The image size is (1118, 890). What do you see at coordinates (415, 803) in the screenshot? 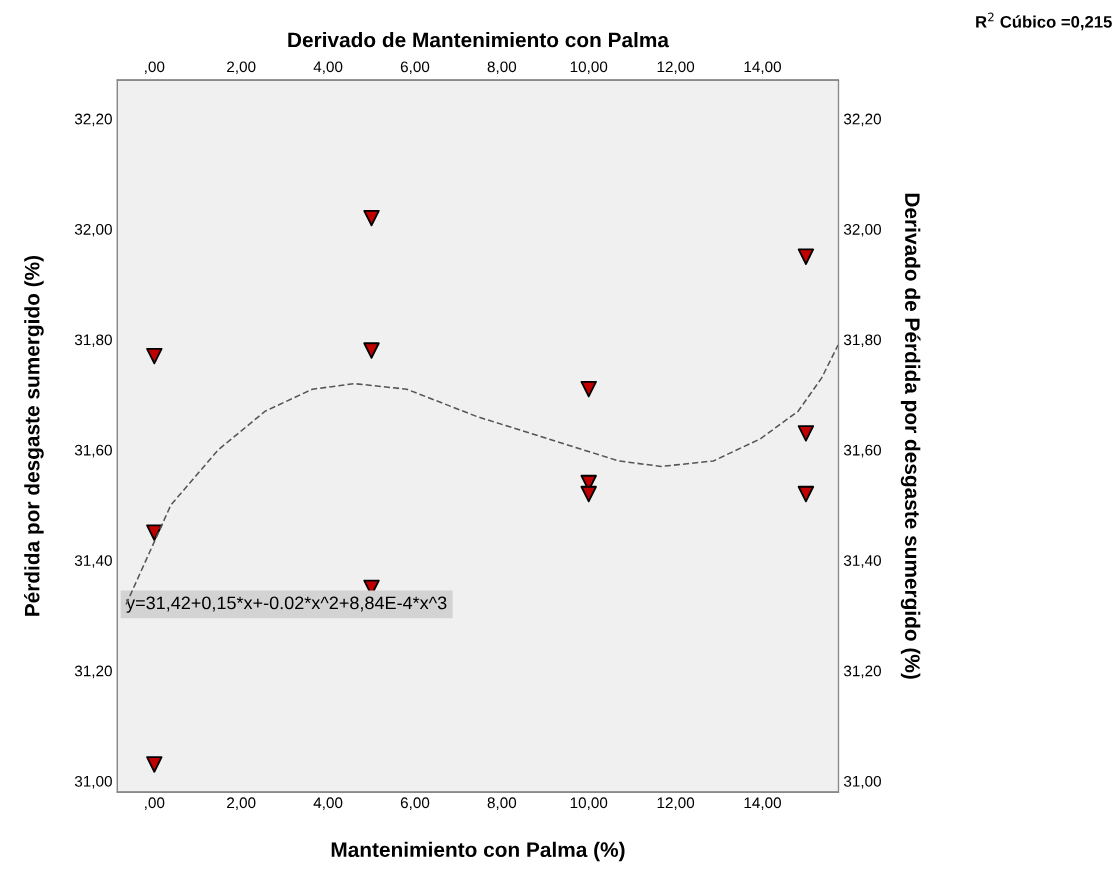
I see `x-tick-label: 6,00` at bounding box center [415, 803].